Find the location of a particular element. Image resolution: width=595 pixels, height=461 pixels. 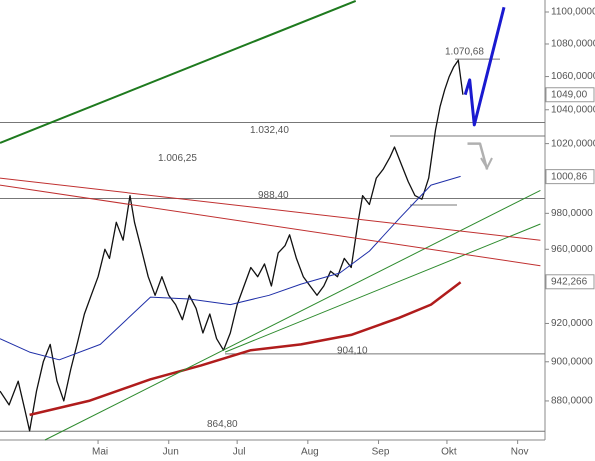

y-tick-label: 920,0000 is located at coordinates (572, 323).